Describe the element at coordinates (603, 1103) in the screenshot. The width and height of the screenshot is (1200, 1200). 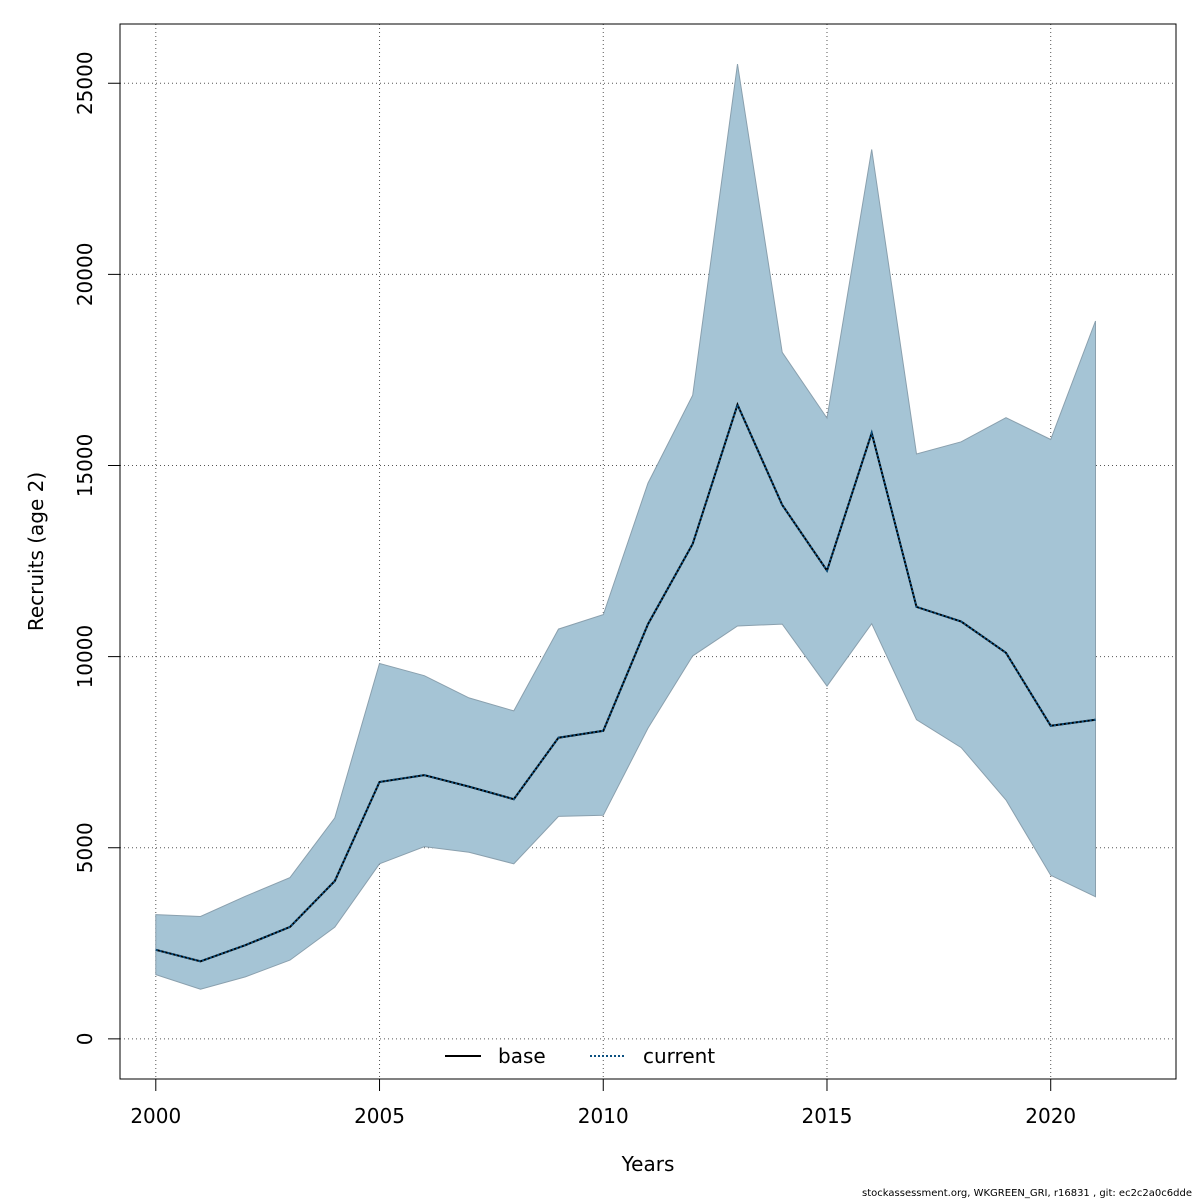
I see `x-axis: 2000 2005 2010 2015 2020` at that location.